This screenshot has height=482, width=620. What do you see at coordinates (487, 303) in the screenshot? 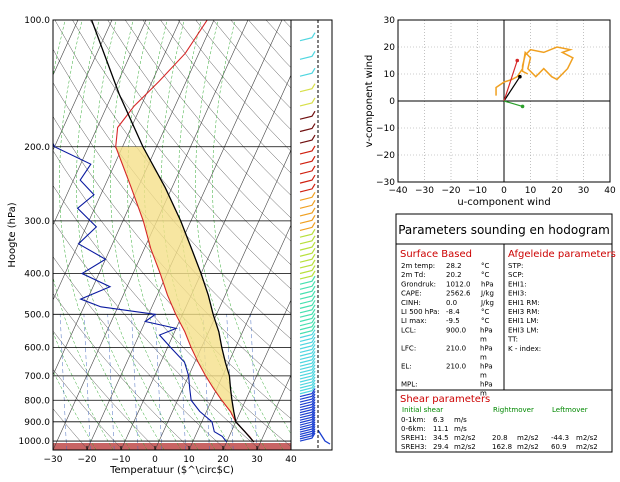
I see `surface-param-unit: J/kg` at bounding box center [487, 303].